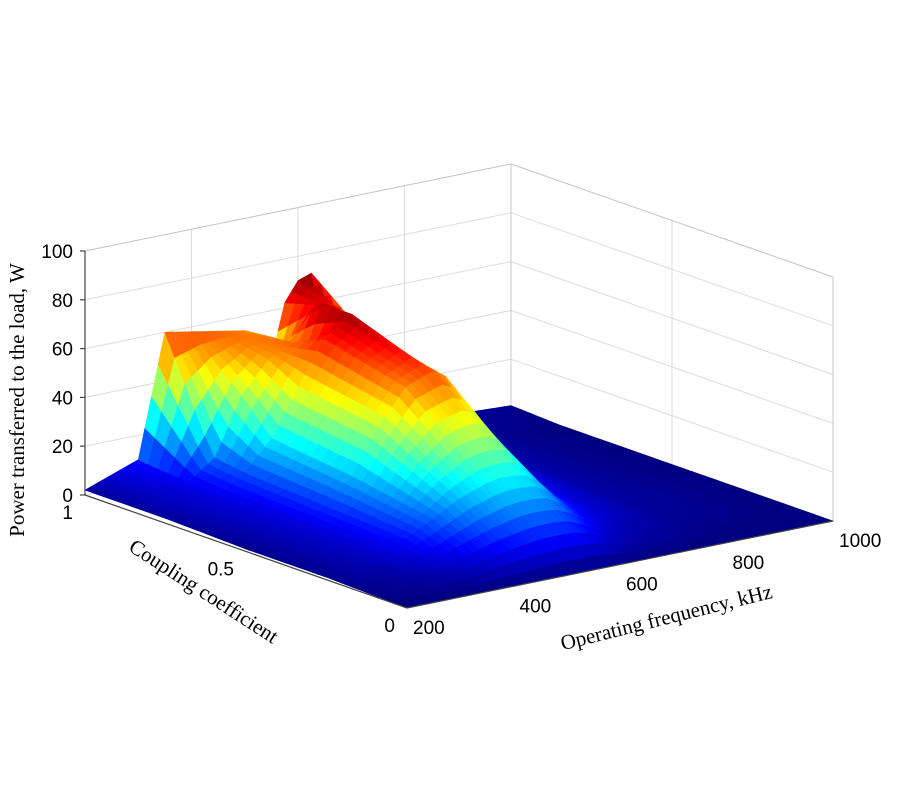 The height and width of the screenshot is (800, 900). What do you see at coordinates (17, 400) in the screenshot?
I see `z-axis-label: Power transferred to the load, W` at bounding box center [17, 400].